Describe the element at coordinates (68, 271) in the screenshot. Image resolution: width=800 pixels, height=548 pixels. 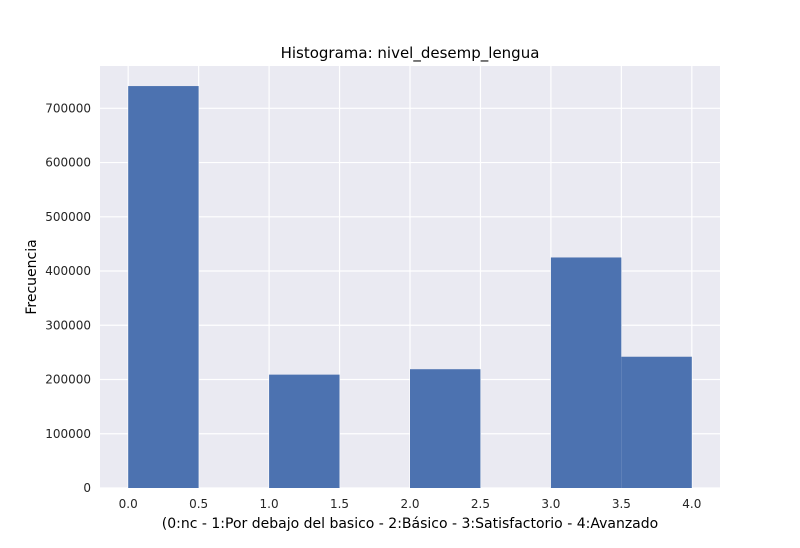
I see `y-tick-label: 400000` at that location.